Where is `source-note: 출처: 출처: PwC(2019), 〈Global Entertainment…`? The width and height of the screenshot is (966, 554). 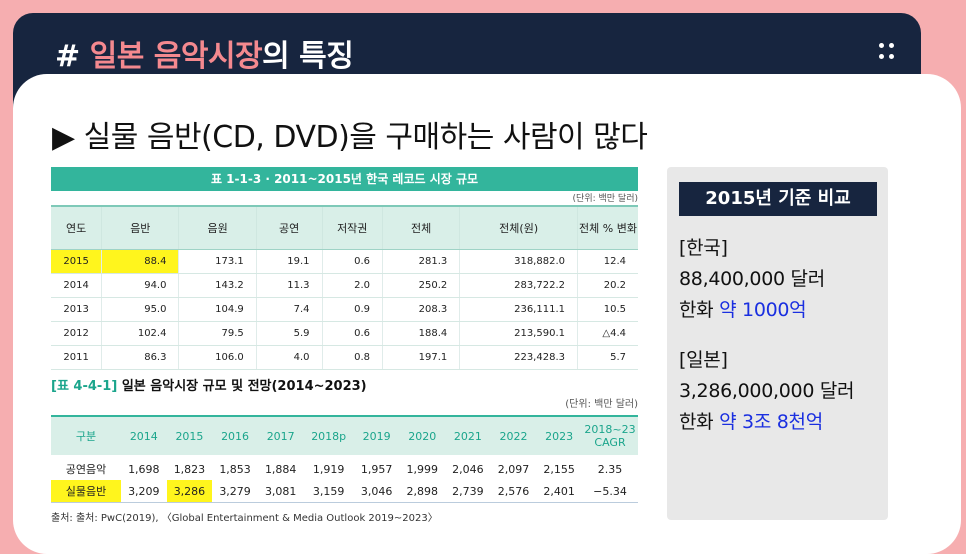 source-note: 출처: 출처: PwC(2019), 〈Global Entertainment… is located at coordinates (244, 518).